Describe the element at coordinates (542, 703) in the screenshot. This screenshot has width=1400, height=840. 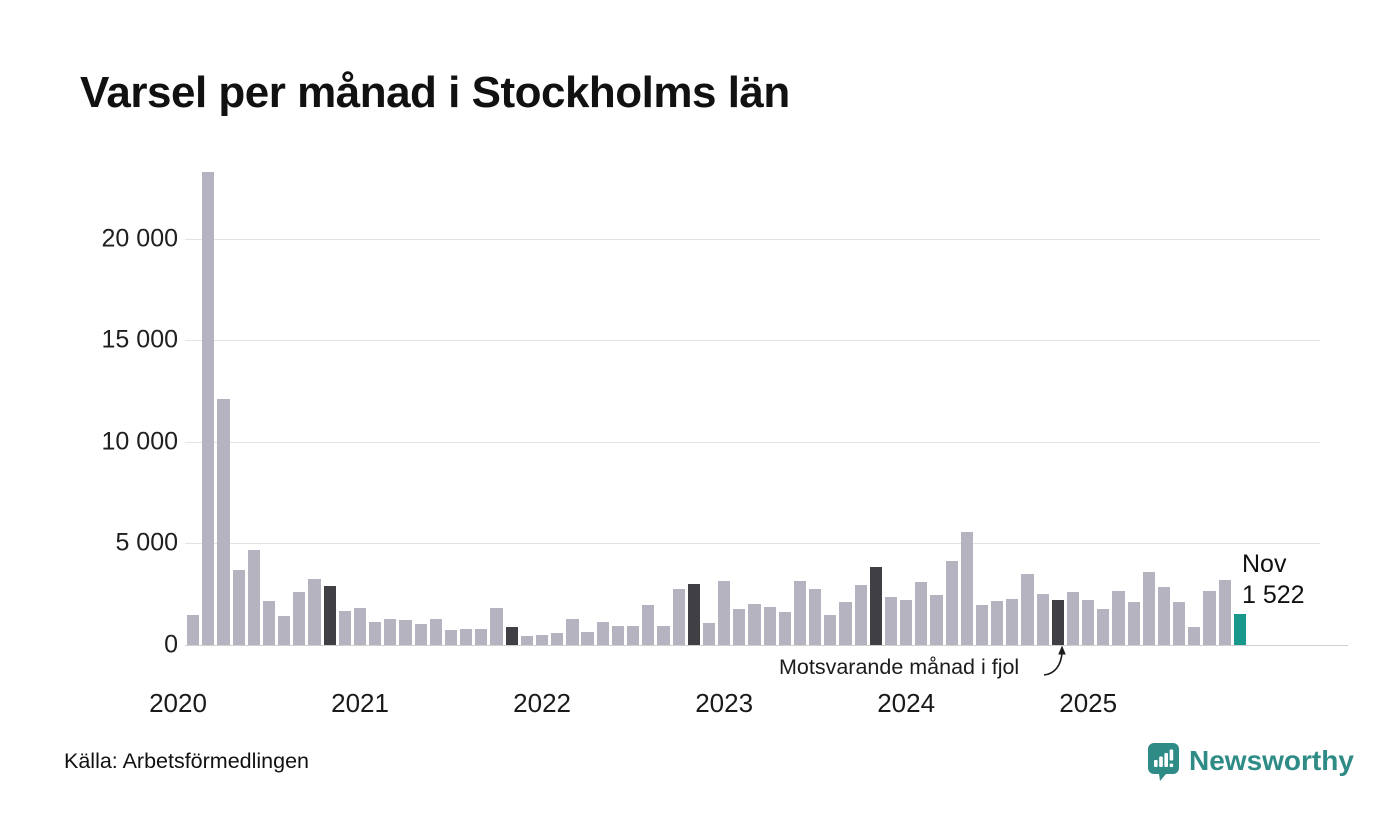
I see `x-tick-label-2022: 2022` at that location.